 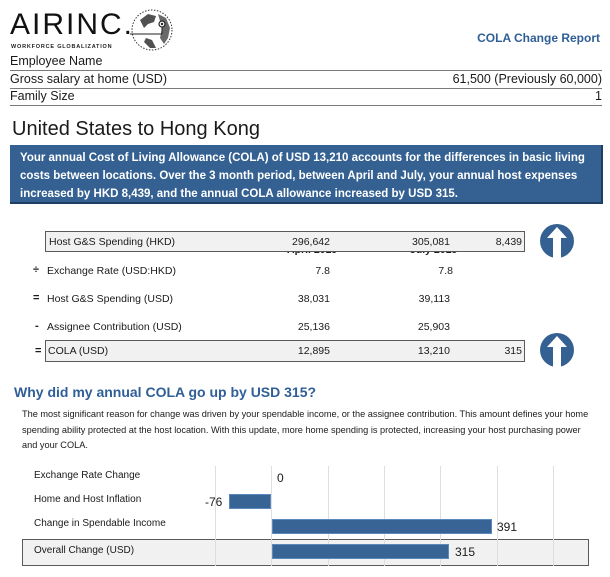 What do you see at coordinates (56, 61) in the screenshot?
I see `employee-name-label: Employee Name` at bounding box center [56, 61].